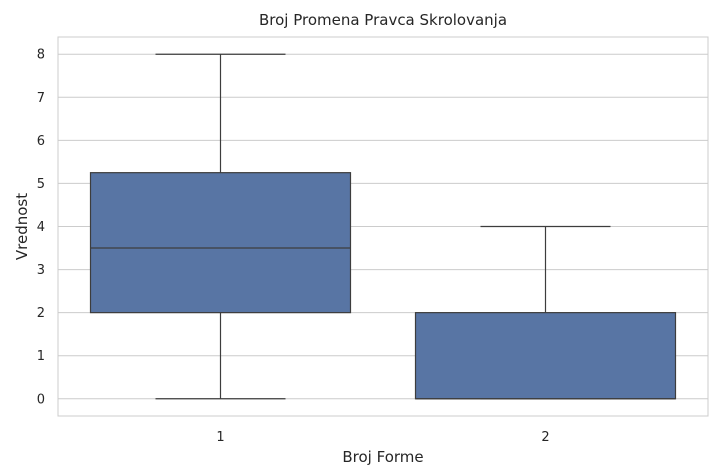 The width and height of the screenshot is (726, 472). I want to click on x-tick-label: 1, so click(220, 437).